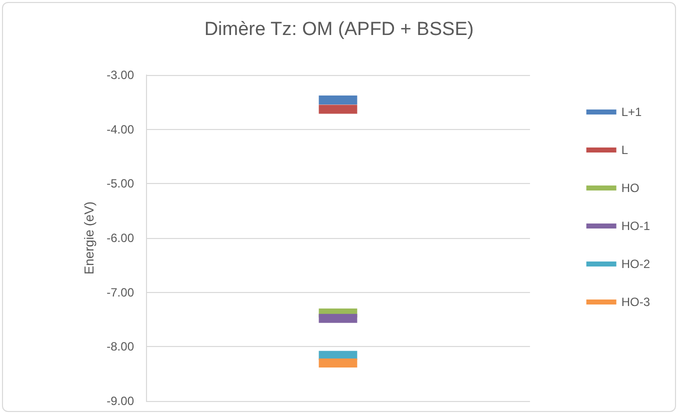 This screenshot has width=678, height=414. Describe the element at coordinates (635, 226) in the screenshot. I see `legend-label: HO-1` at that location.